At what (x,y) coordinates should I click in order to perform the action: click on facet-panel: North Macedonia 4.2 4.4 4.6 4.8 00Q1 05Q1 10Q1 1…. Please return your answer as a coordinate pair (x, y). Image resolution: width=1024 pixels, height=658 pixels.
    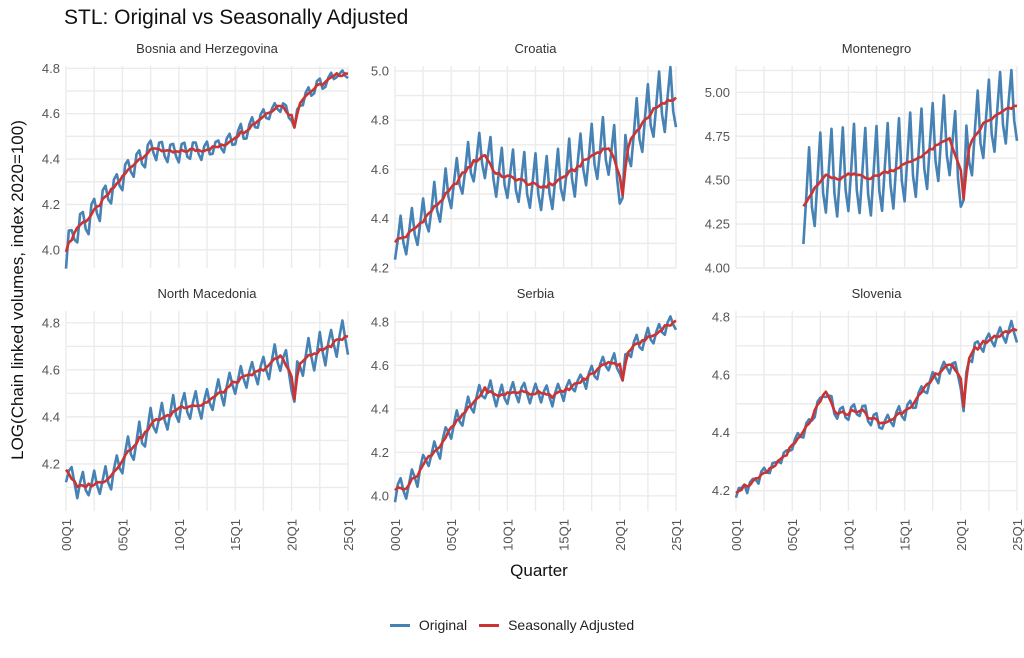
    Looking at the image, I should click on (199, 418).